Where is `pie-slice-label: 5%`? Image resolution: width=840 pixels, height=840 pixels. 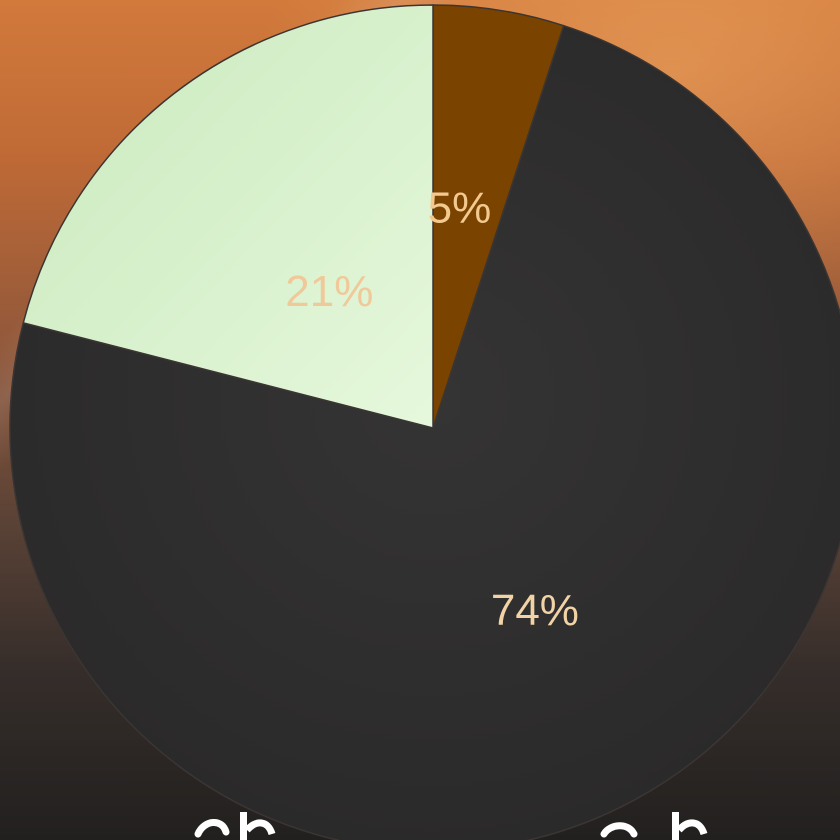
pie-slice-label: 5% is located at coordinates (460, 207).